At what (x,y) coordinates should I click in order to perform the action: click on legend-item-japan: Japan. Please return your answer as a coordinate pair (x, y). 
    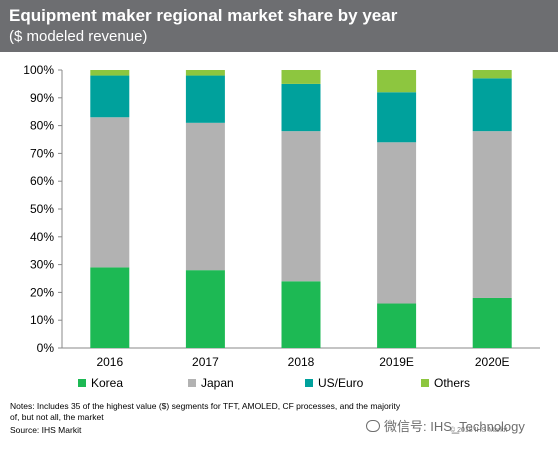
    Looking at the image, I should click on (211, 383).